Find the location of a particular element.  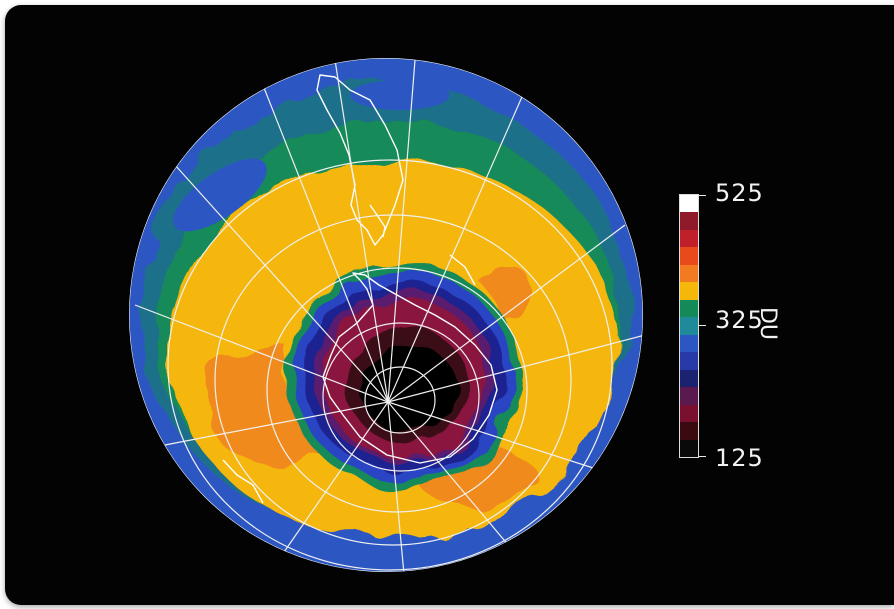

legend-mid-label: 325 is located at coordinates (739, 320).